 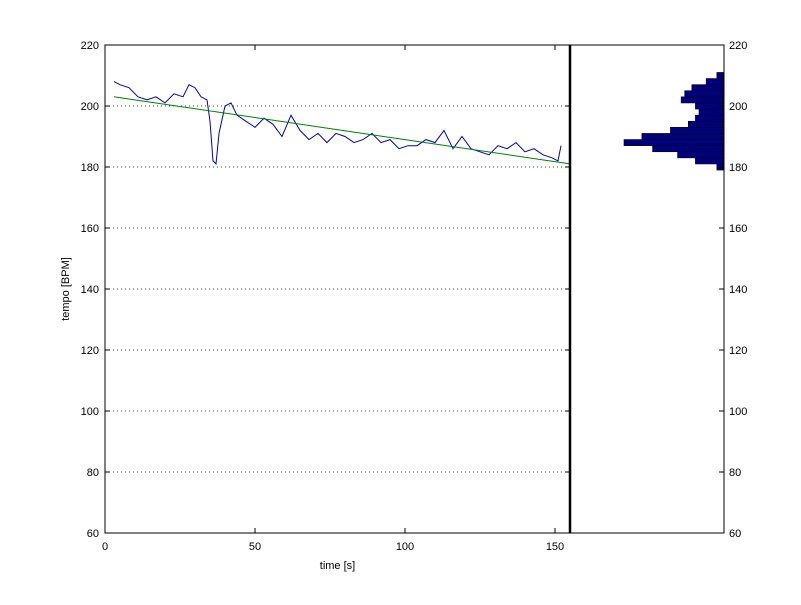 What do you see at coordinates (738, 168) in the screenshot?
I see `histogram-tick-label: 180` at bounding box center [738, 168].